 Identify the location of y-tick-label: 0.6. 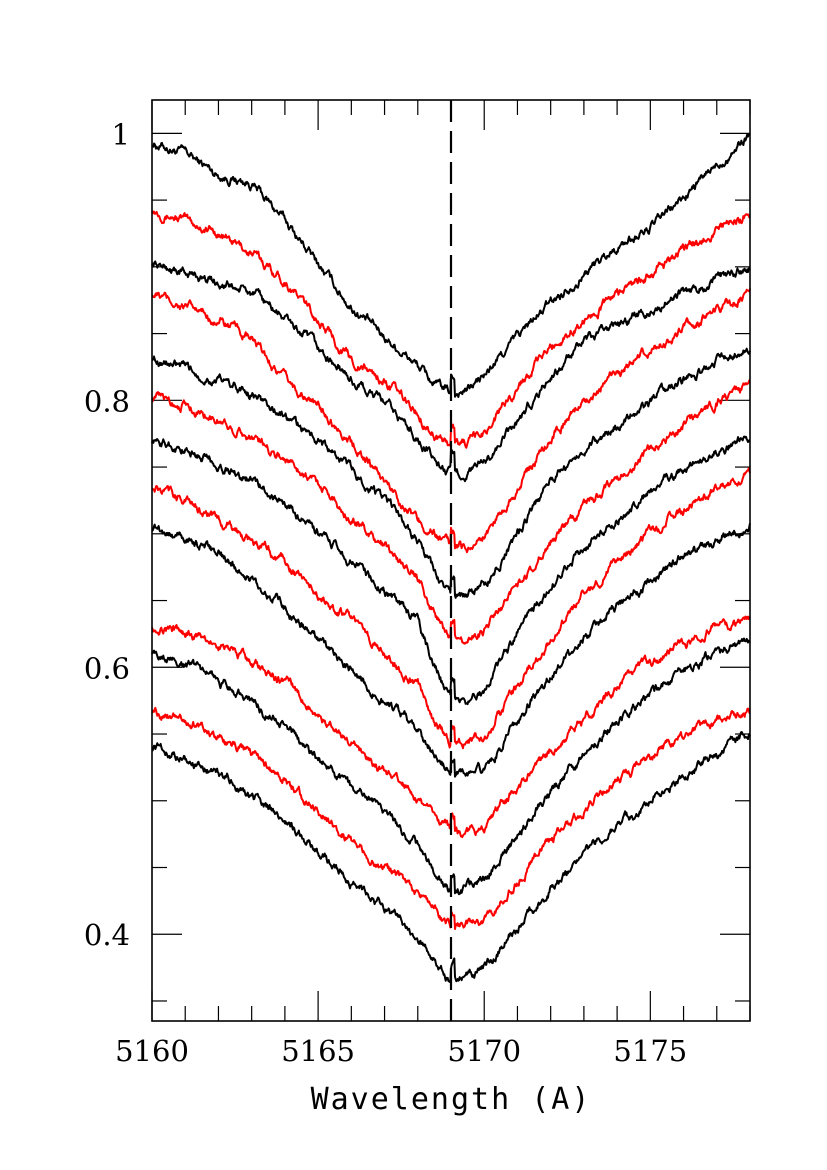
(107, 668).